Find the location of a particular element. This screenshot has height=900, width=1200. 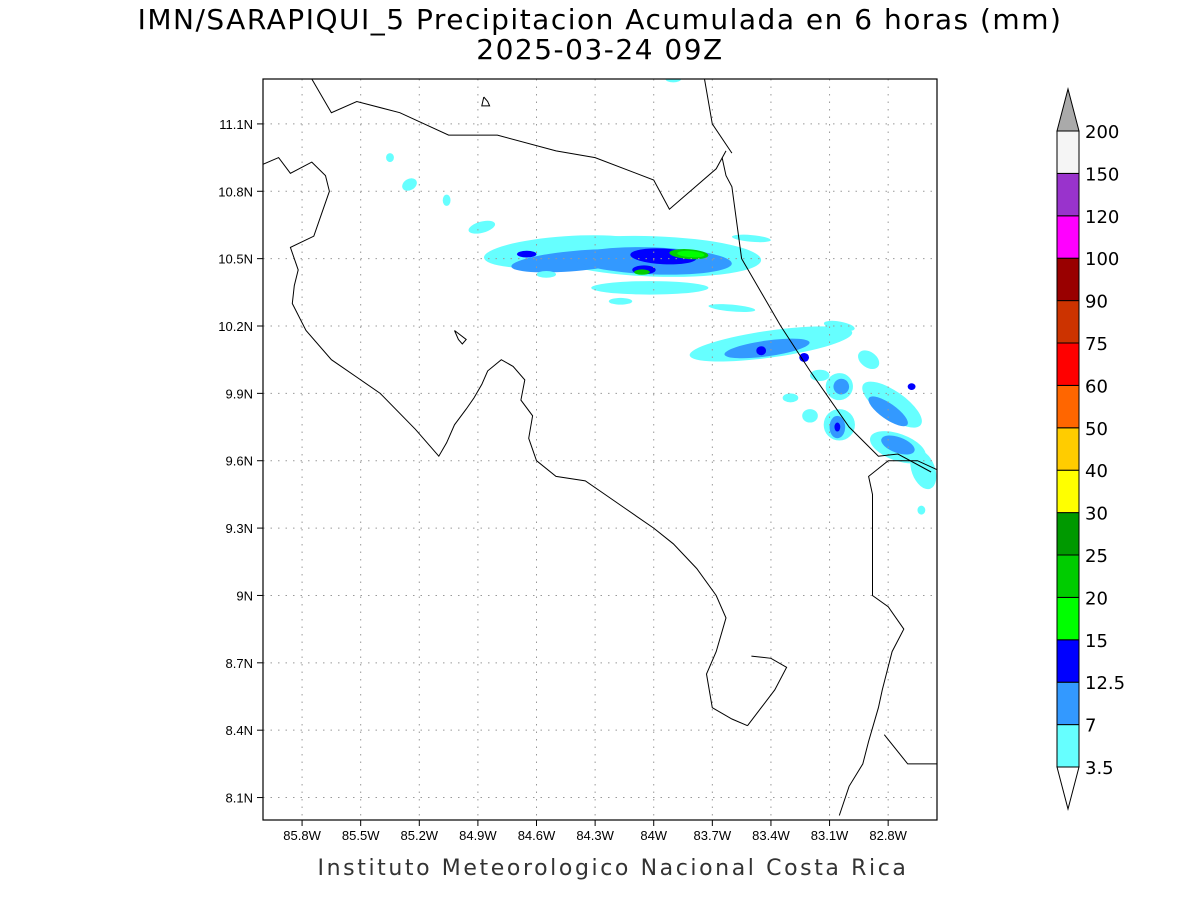

x-tick-label: 85.8W is located at coordinates (302, 835).